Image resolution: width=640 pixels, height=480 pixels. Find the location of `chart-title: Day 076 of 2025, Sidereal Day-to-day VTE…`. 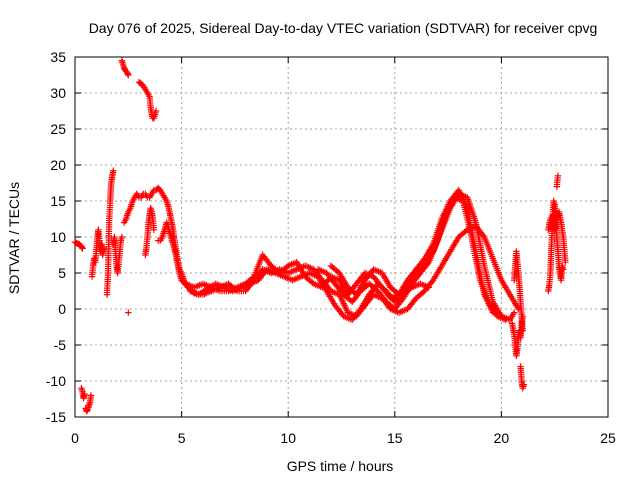

chart-title: Day 076 of 2025, Sidereal Day-to-day VTE… is located at coordinates (343, 28).